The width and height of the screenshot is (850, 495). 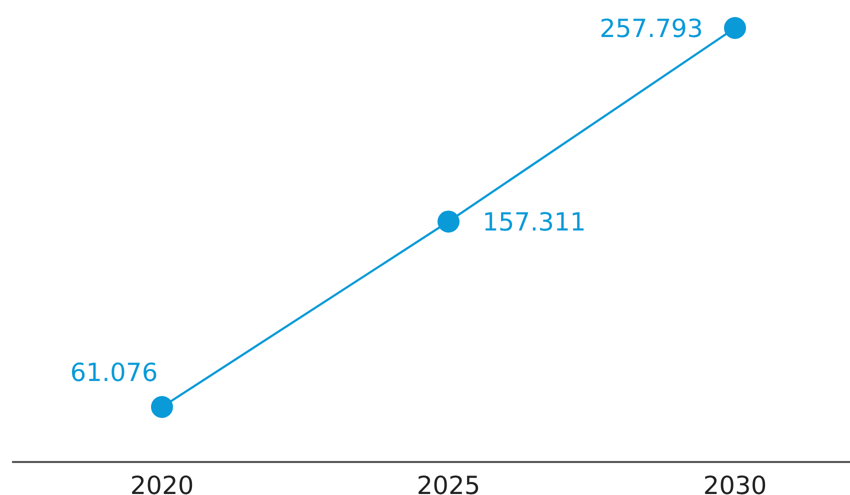 I want to click on x-tick-label: 2020, so click(x=162, y=483).